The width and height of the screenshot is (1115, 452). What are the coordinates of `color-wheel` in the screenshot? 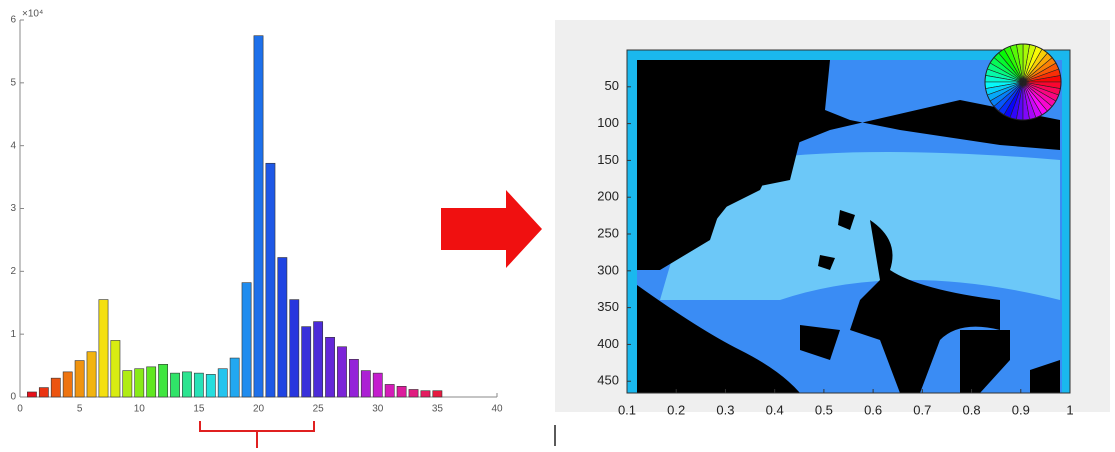 It's located at (1023, 82).